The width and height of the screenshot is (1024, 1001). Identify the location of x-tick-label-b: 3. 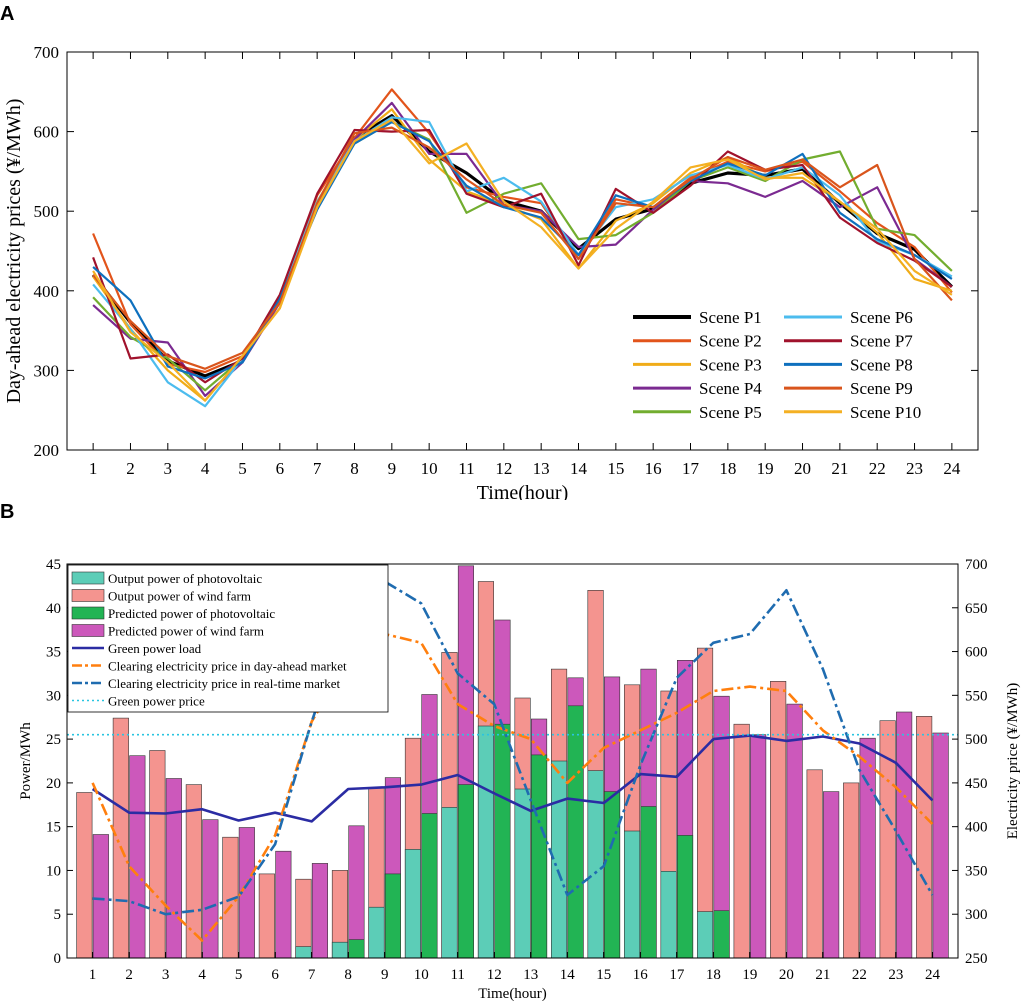
(166, 975).